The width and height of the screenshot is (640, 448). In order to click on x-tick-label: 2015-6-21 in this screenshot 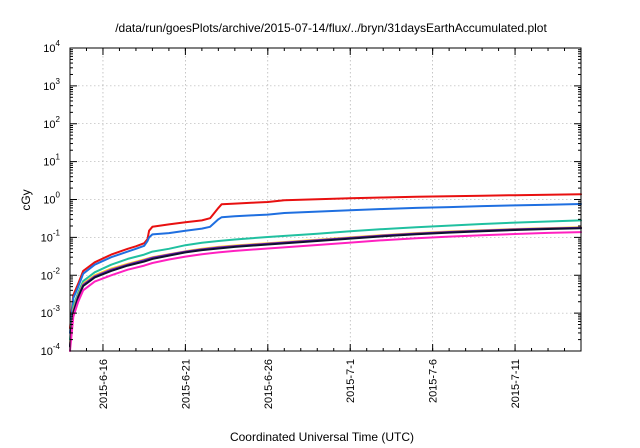, I will do `click(186, 384)`.